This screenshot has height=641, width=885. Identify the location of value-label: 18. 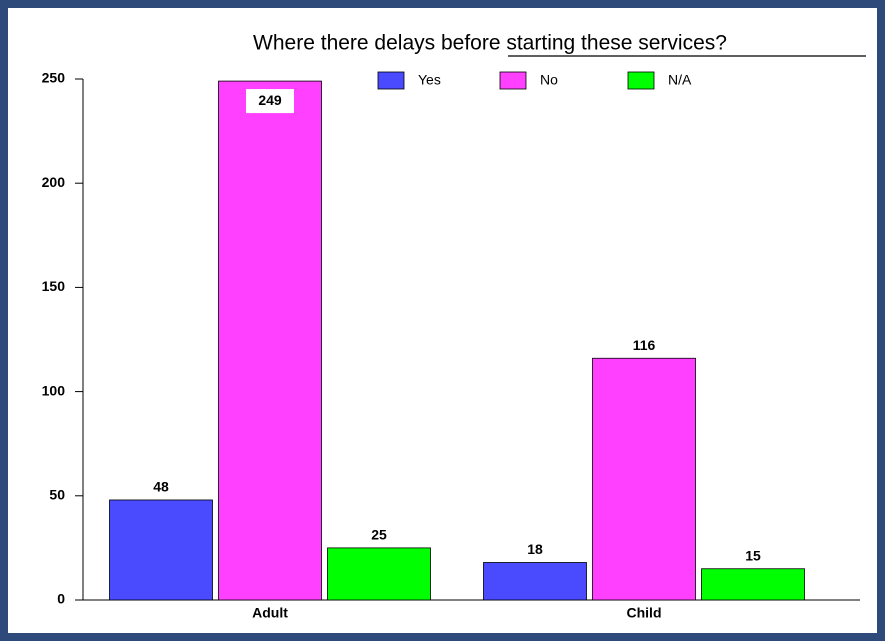
(535, 549).